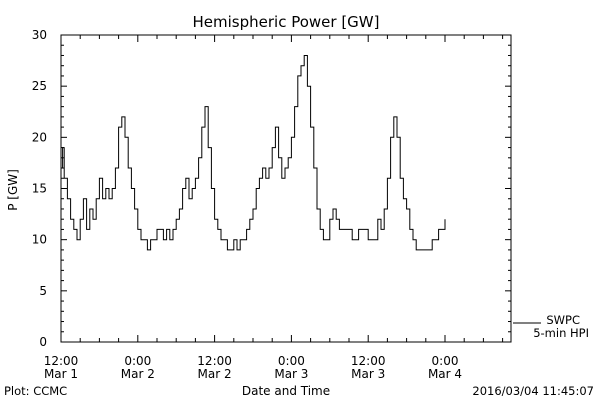 This screenshot has width=600, height=400. What do you see at coordinates (39, 240) in the screenshot?
I see `y-tick-label: 10` at bounding box center [39, 240].